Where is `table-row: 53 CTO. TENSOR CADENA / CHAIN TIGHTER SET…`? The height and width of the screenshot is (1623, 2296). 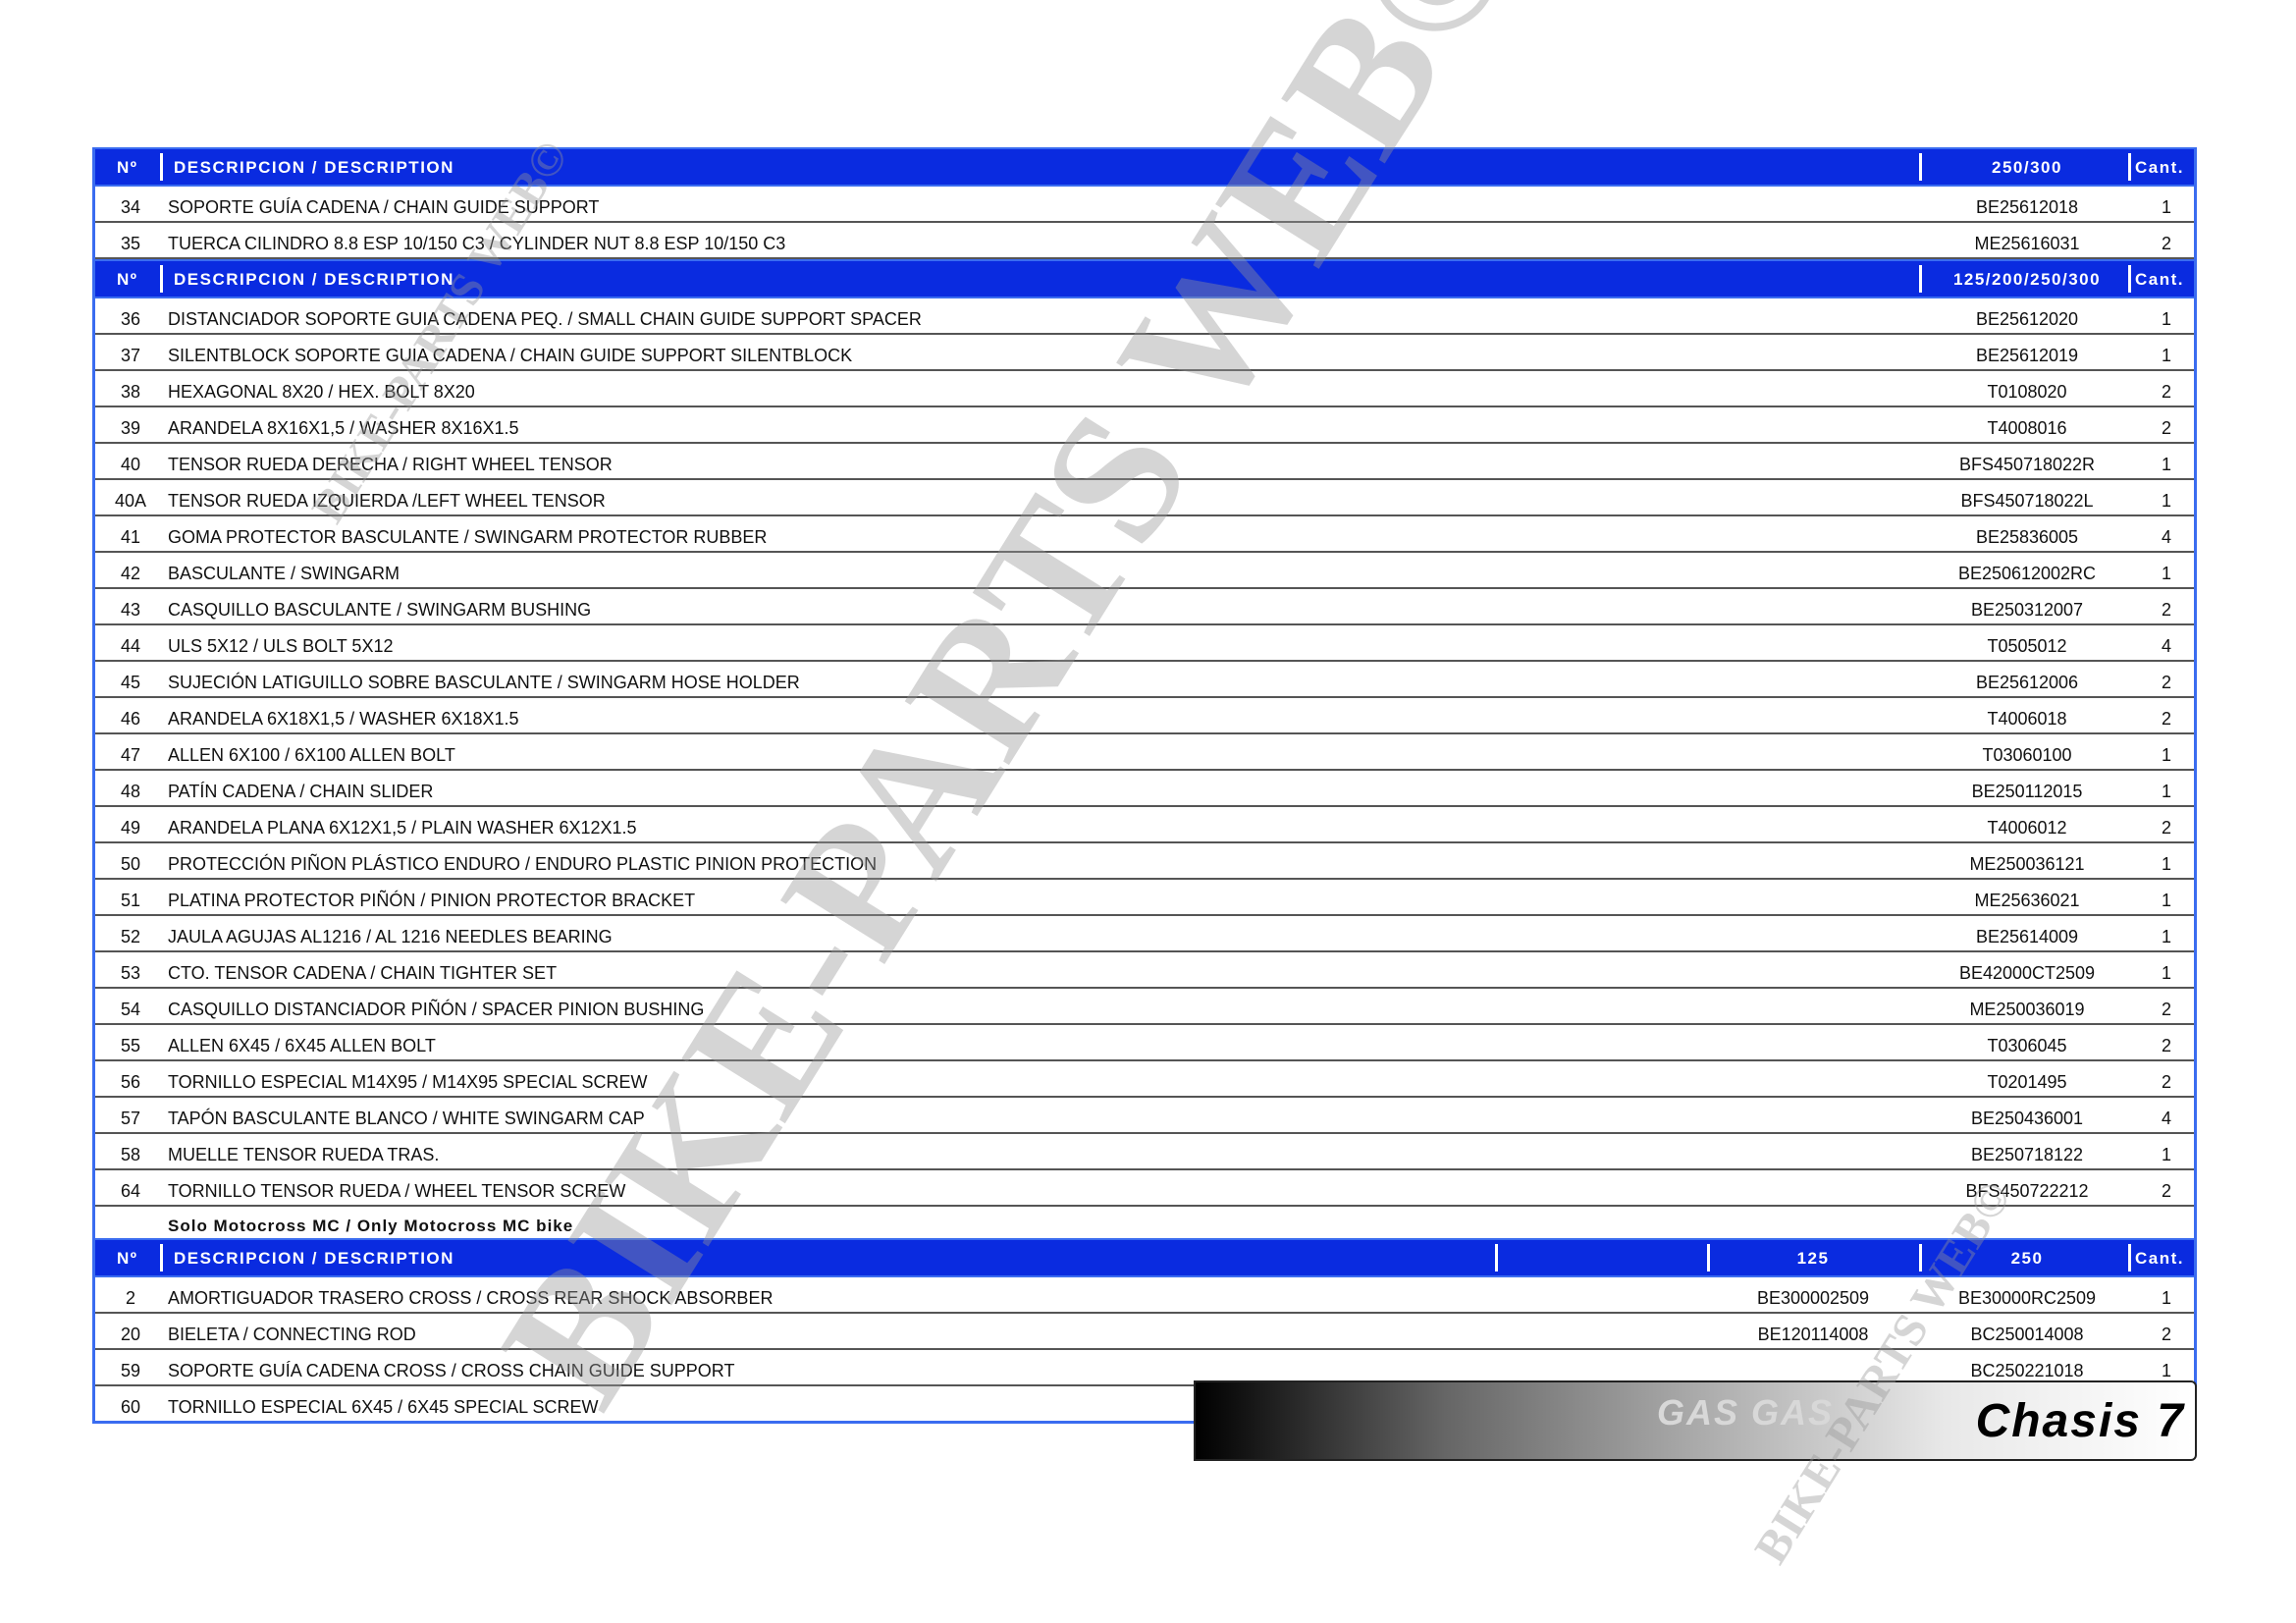
table-row: 53 CTO. TENSOR CADENA / CHAIN TIGHTER SET… is located at coordinates (1144, 970).